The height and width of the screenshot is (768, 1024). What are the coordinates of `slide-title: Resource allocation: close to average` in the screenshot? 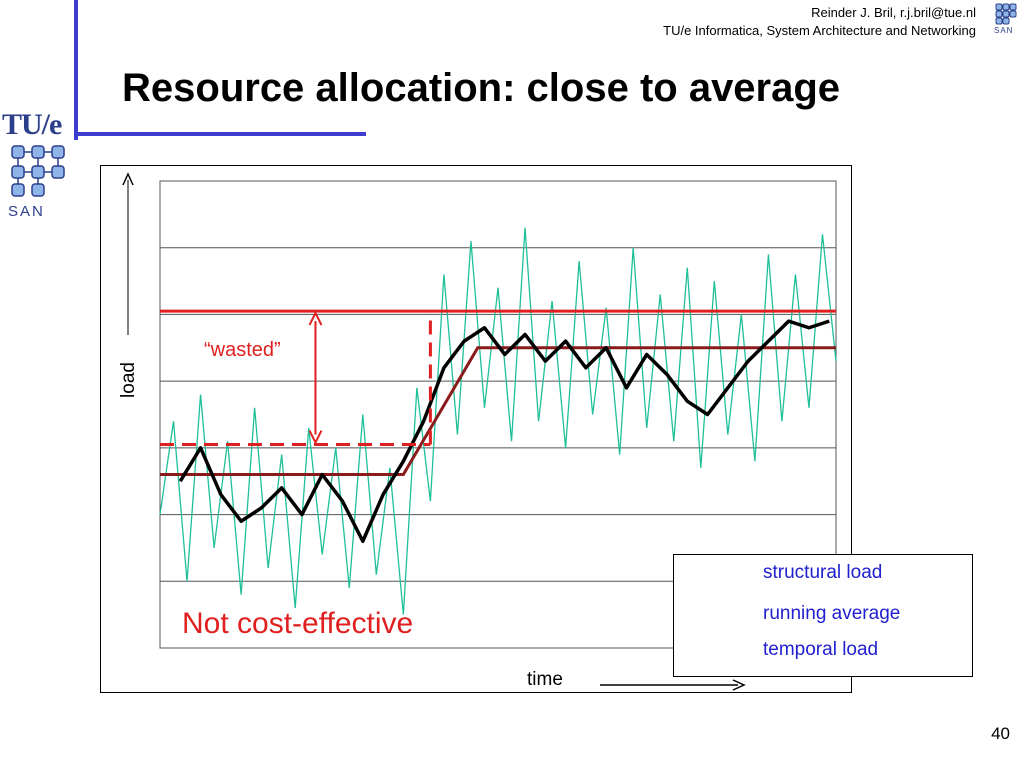 It's located at (481, 88).